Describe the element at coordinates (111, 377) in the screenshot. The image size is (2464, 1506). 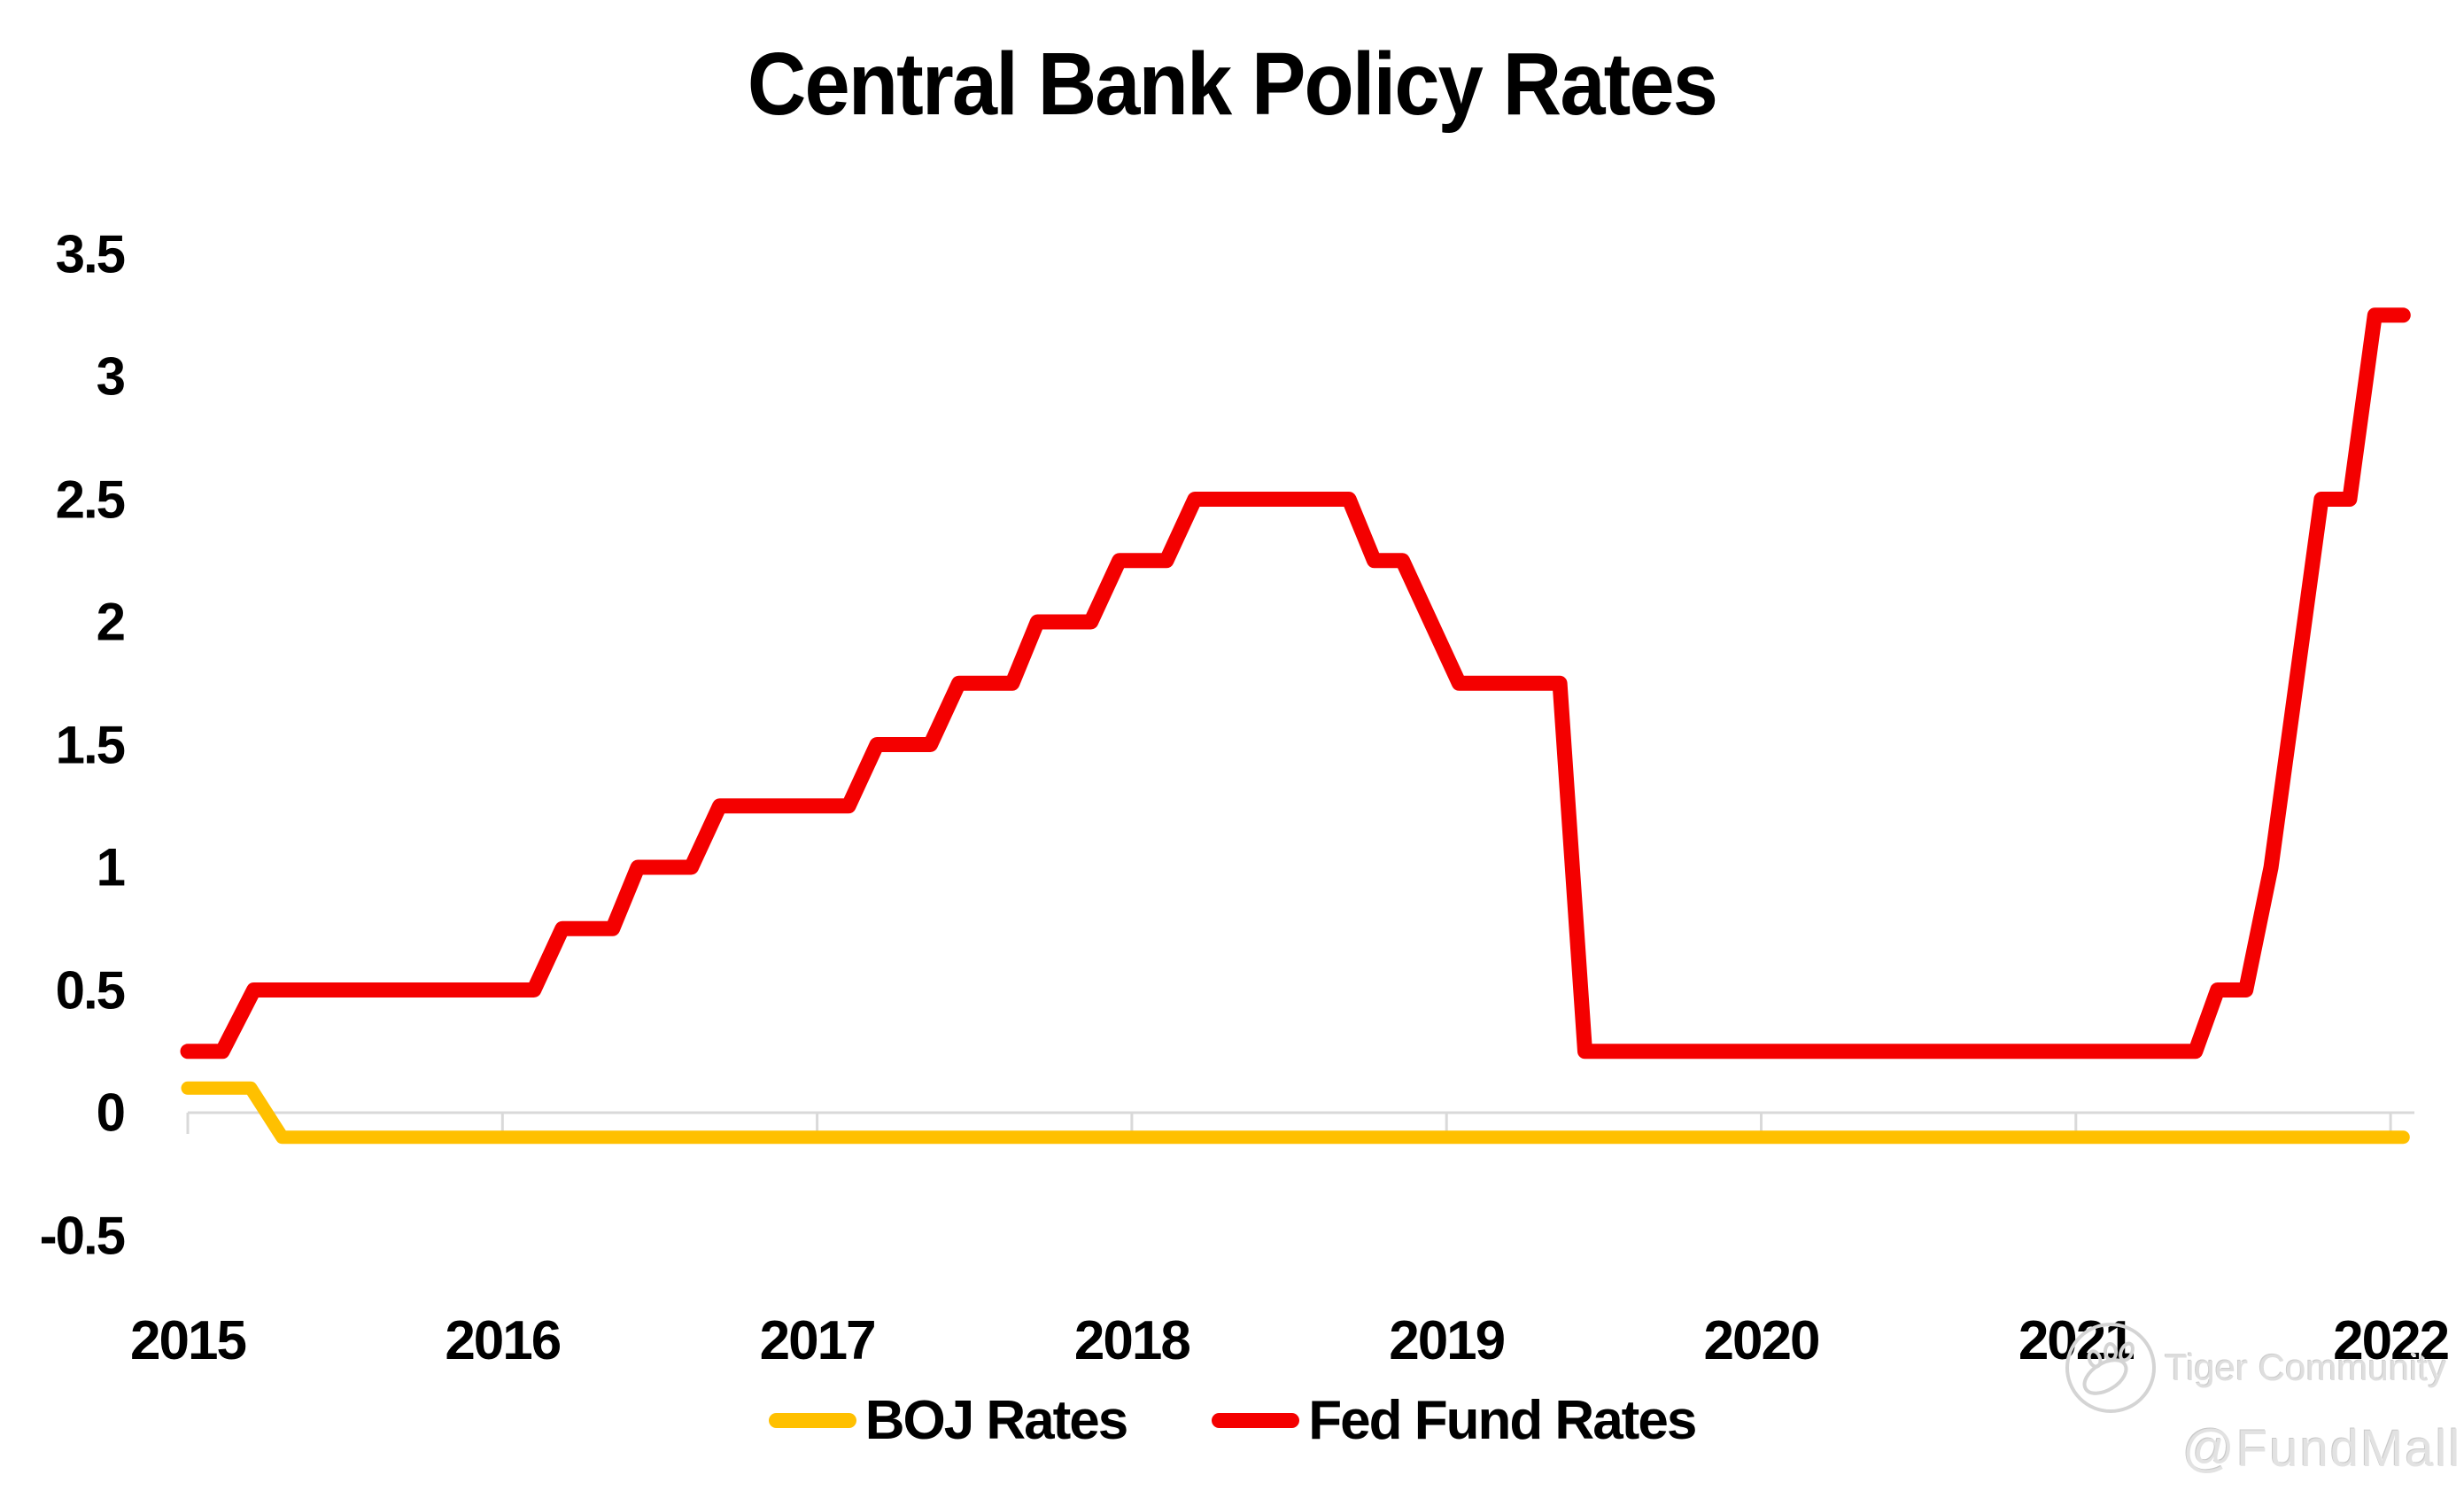
I see `y-axis-label: 3` at that location.